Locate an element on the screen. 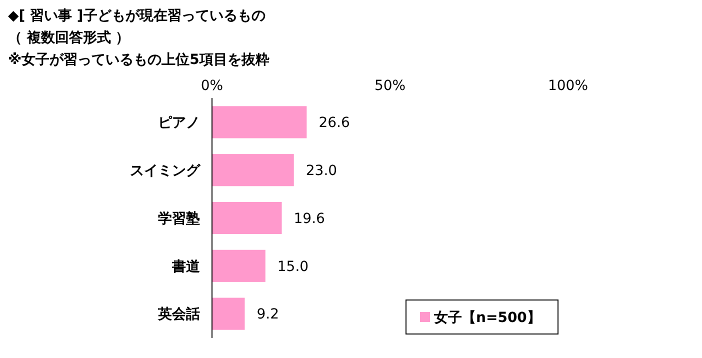  text: ※女子が習っているもの上位5項目を抜粋 is located at coordinates (139, 60).